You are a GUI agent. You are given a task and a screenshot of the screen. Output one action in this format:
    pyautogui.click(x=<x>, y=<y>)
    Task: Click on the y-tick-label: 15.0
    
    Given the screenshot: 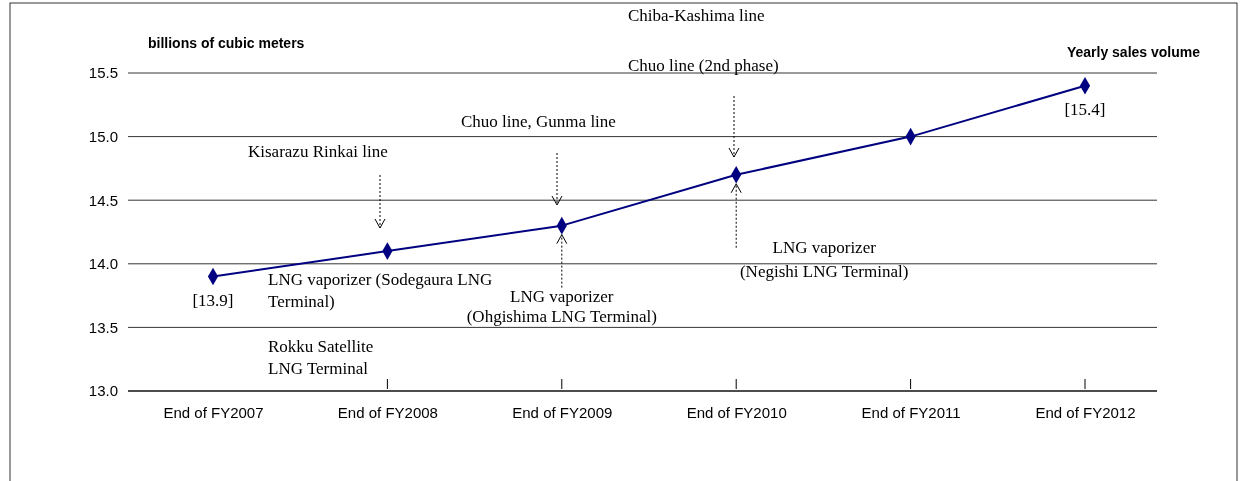 What is the action you would take?
    pyautogui.click(x=103, y=136)
    